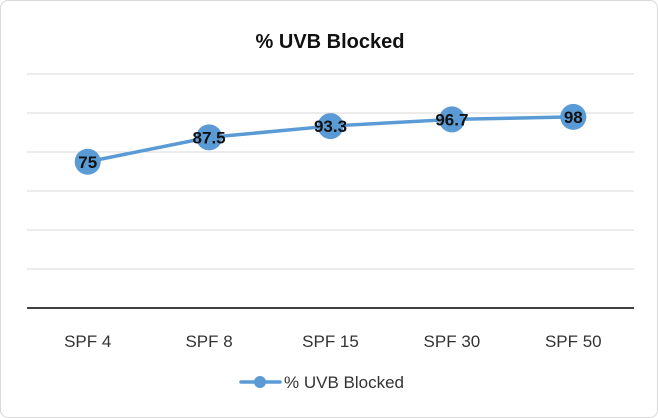  I want to click on data-label: 75, so click(87, 162).